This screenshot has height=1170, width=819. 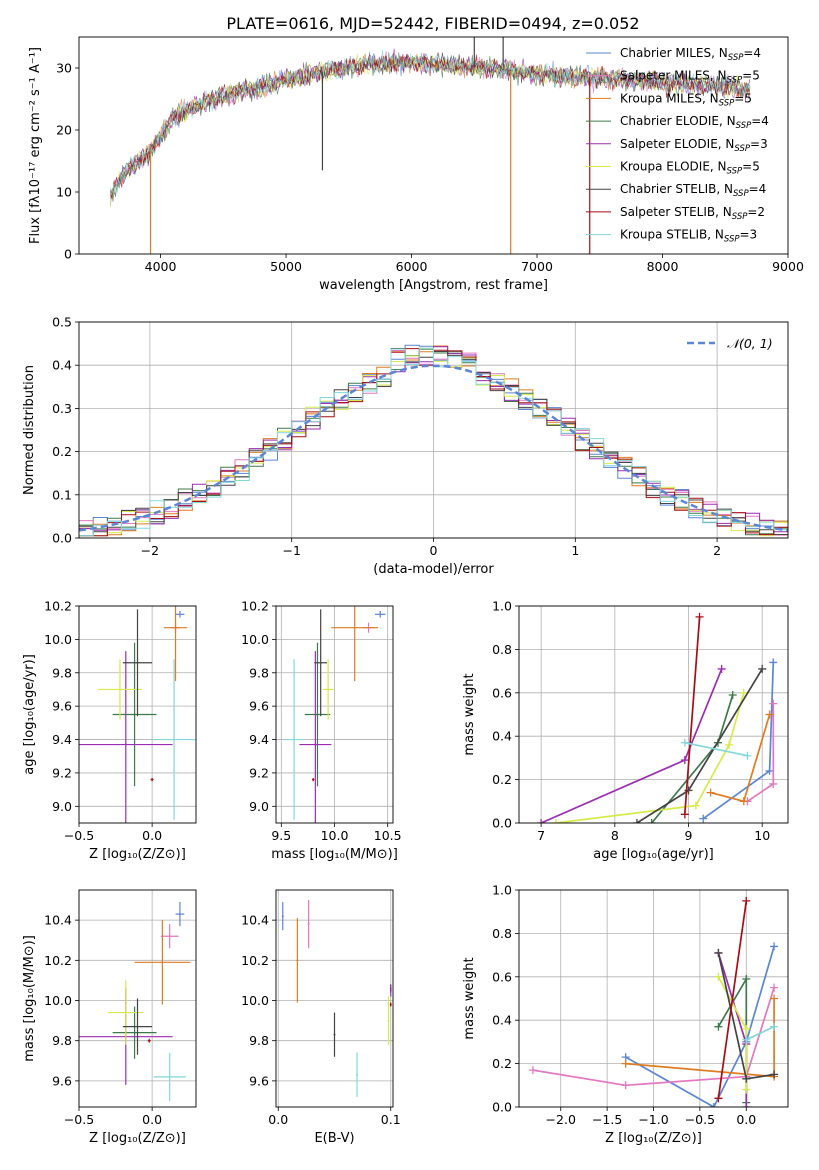 What do you see at coordinates (676, 189) in the screenshot?
I see `legend-label-text: Chabrier STELIB, N` at bounding box center [676, 189].